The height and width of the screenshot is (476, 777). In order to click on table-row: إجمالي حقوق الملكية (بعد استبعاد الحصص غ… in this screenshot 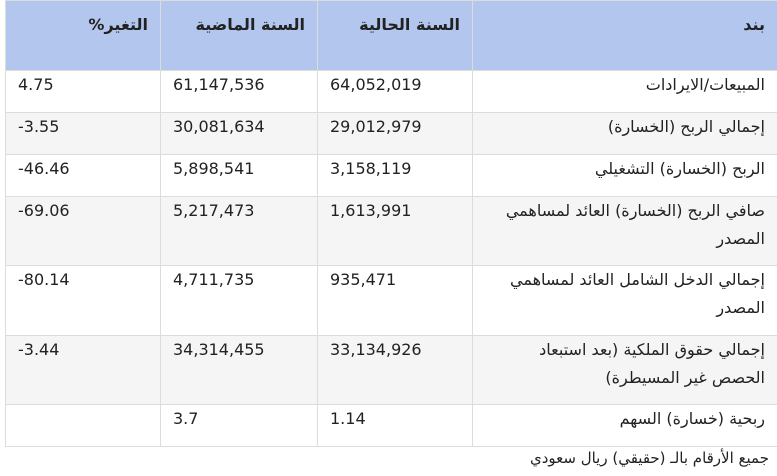, I will do `click(391, 370)`.